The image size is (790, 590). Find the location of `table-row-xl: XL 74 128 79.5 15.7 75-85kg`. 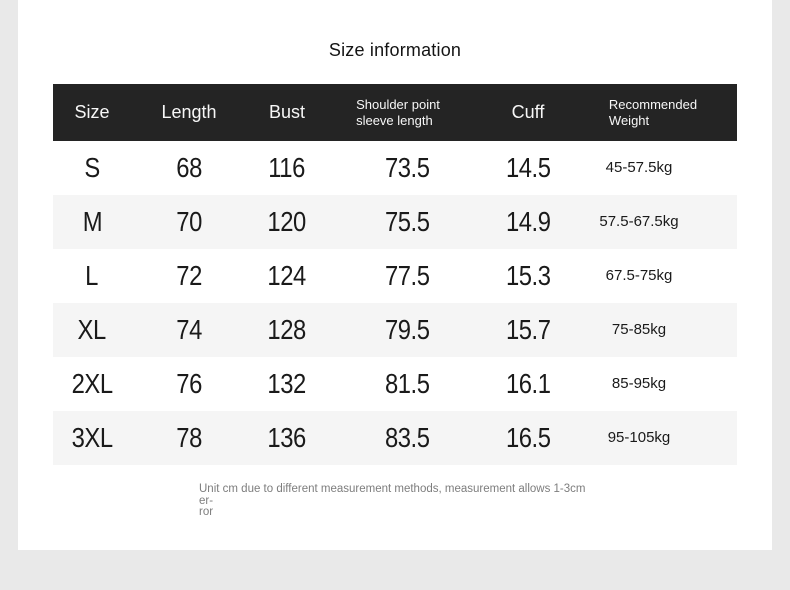

table-row-xl: XL 74 128 79.5 15.7 75-85kg is located at coordinates (395, 330).